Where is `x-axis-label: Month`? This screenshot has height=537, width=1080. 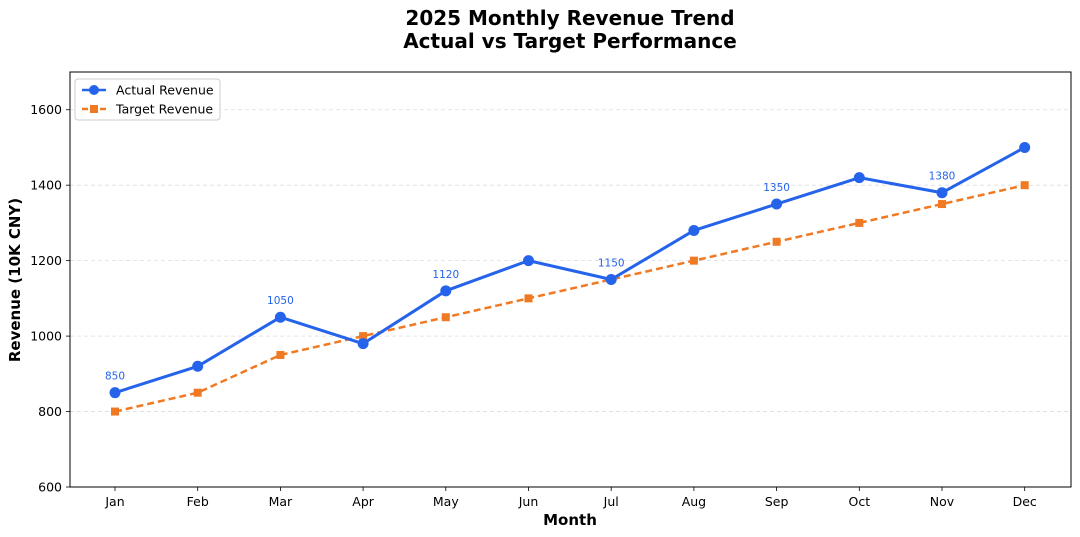 x-axis-label: Month is located at coordinates (570, 520).